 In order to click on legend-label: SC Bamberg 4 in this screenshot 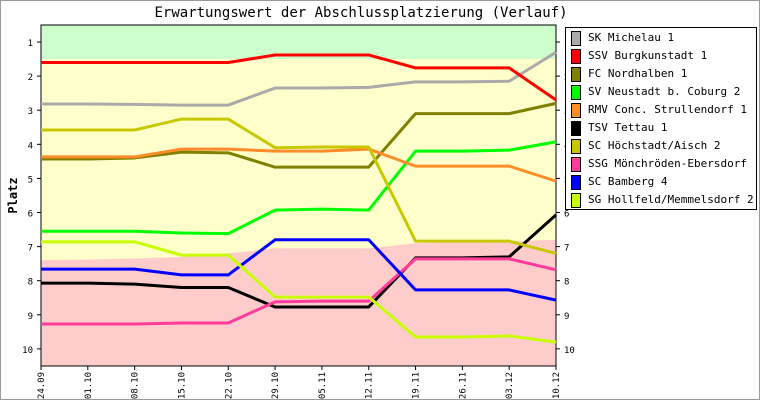, I will do `click(628, 182)`.